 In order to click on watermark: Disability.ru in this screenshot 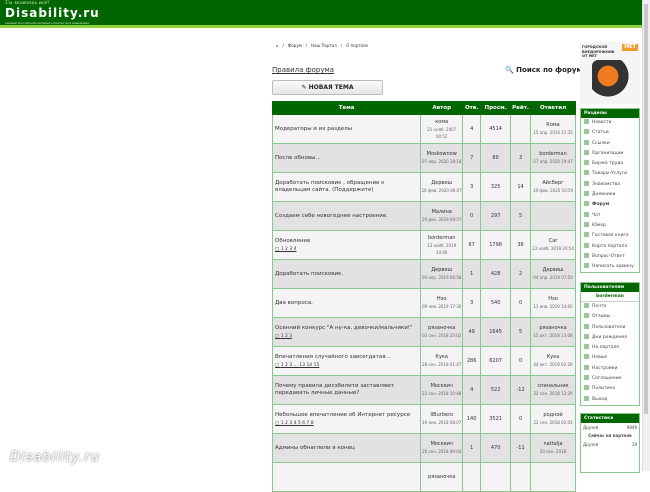, I will do `click(55, 457)`.